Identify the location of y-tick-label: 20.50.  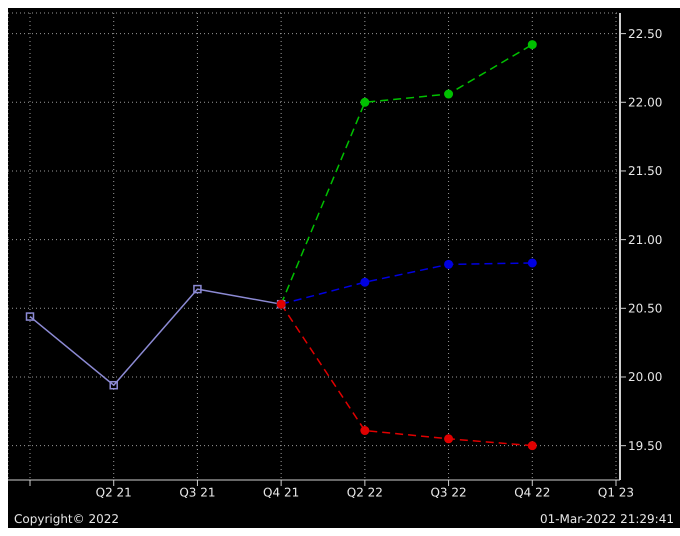
(645, 309).